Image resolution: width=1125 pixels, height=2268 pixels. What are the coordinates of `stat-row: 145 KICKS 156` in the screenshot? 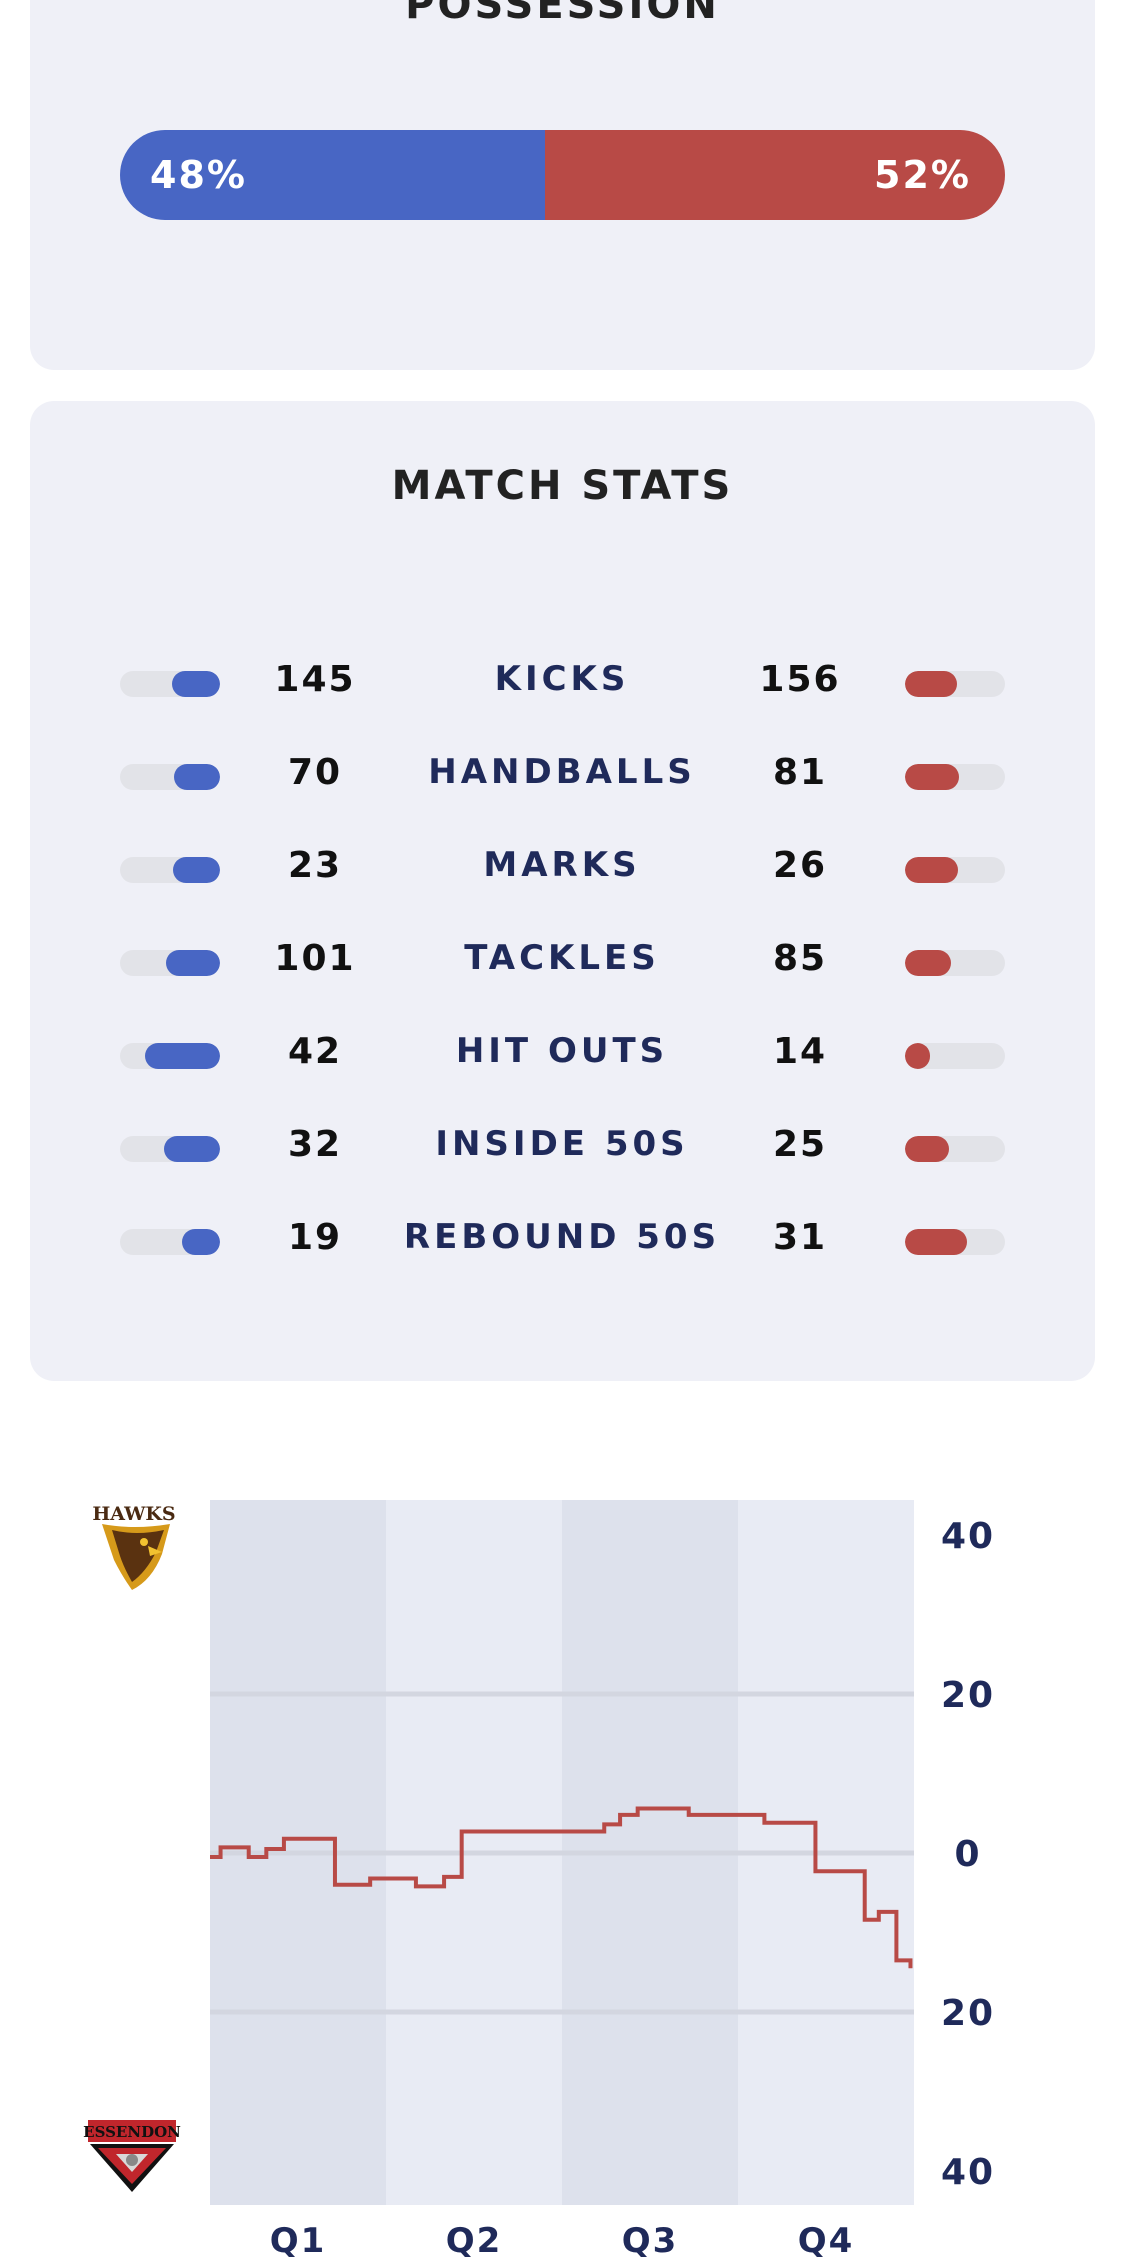 It's located at (562, 683).